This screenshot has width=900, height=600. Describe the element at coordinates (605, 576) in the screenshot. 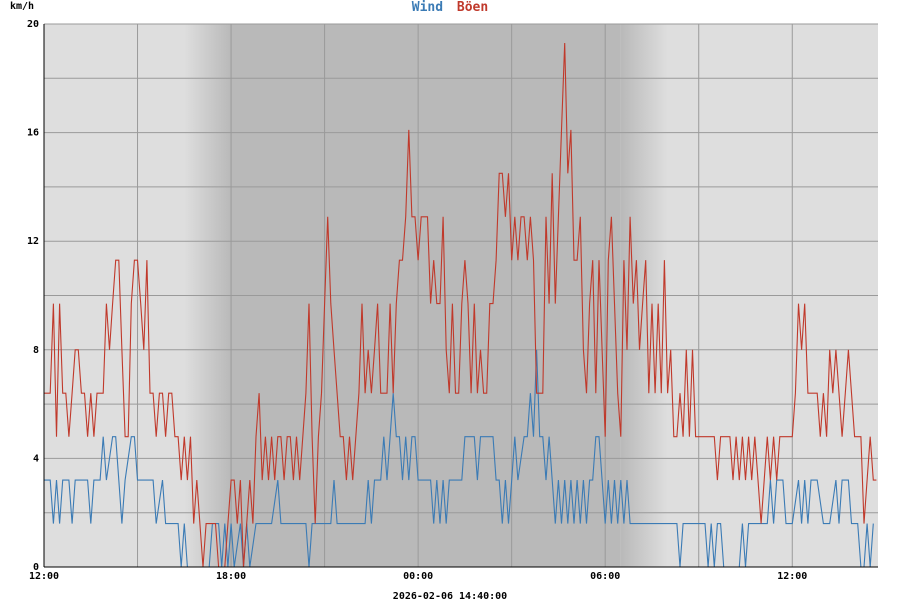

I see `x-tick-label: 06:00` at that location.